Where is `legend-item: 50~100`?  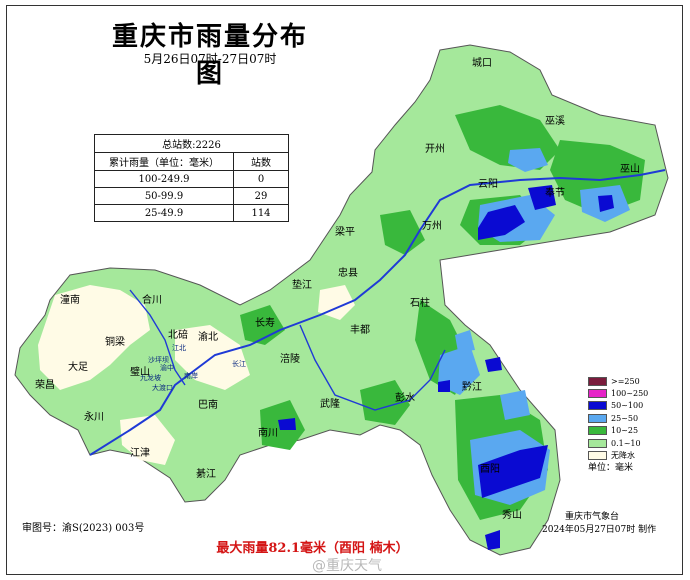
legend-item: 50~100 is located at coordinates (618, 406).